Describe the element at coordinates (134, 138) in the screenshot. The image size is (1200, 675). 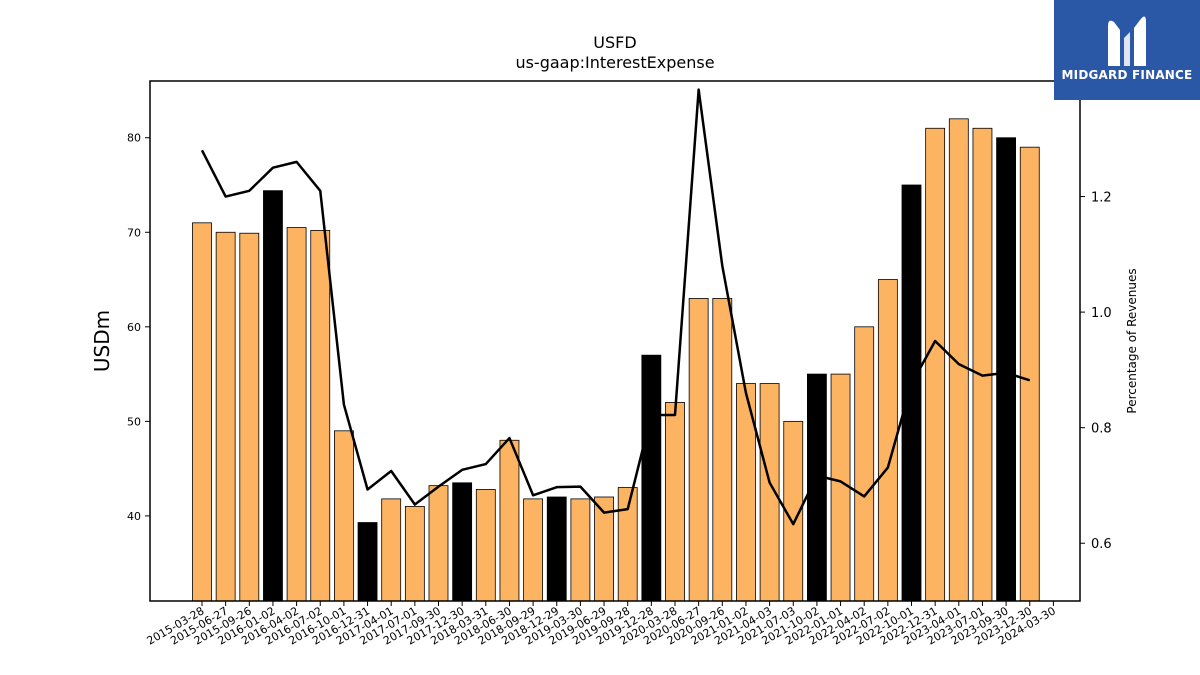
I see `y-tick-label: 80` at that location.